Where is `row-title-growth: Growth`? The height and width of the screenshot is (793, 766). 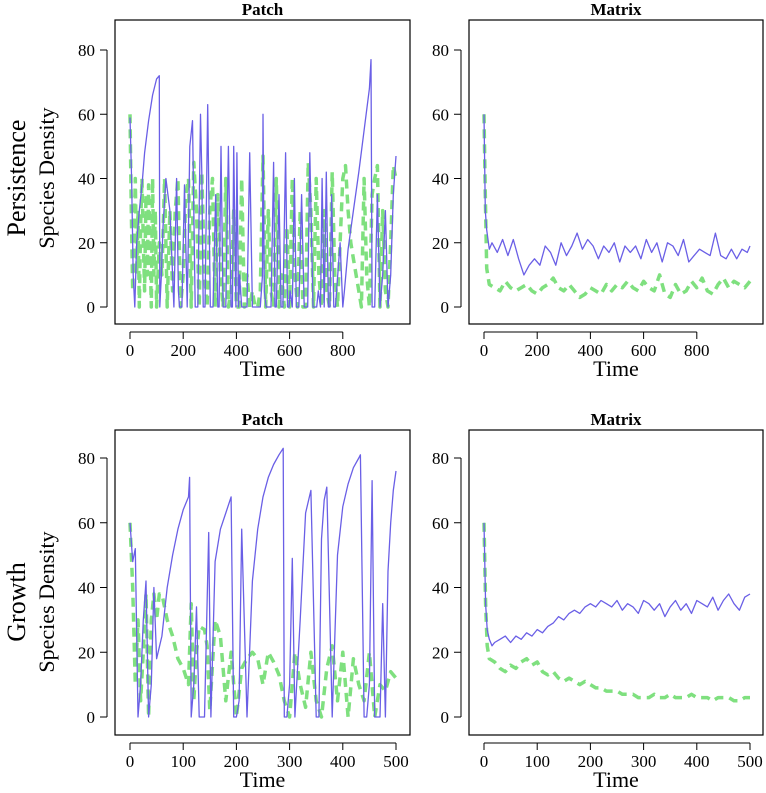 row-title-growth: Growth is located at coordinates (16, 601).